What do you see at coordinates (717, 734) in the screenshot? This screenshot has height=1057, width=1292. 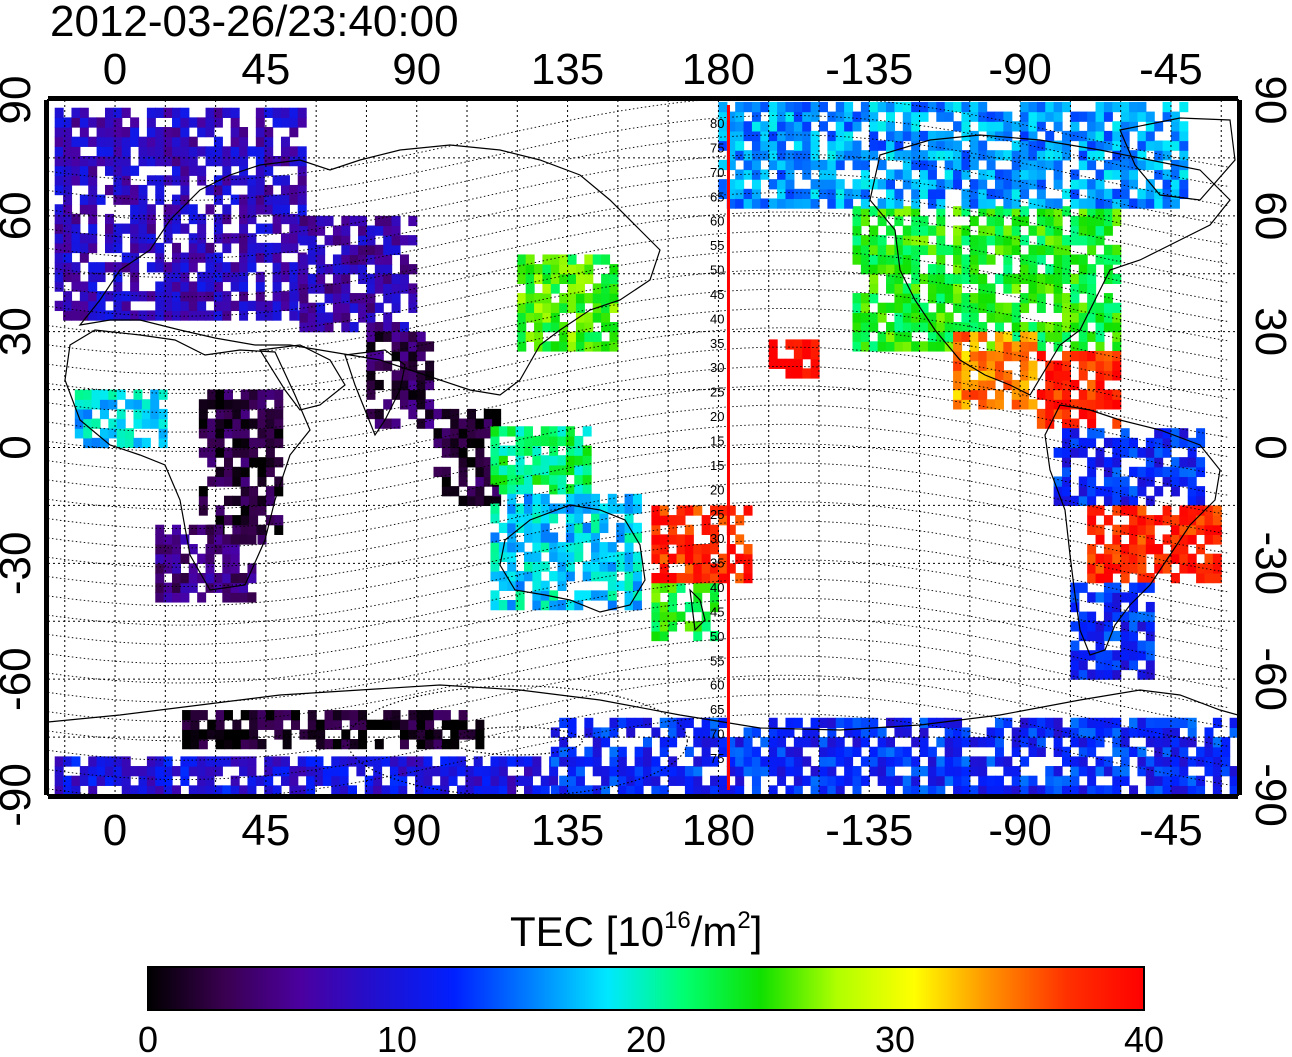 I see `meridian-label: 70` at bounding box center [717, 734].